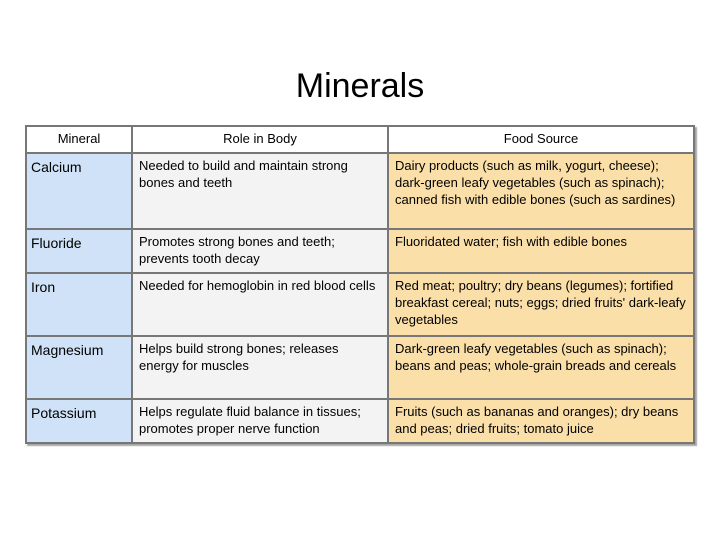 This screenshot has height=540, width=720. I want to click on mineral-cell: Potassium, so click(79, 420).